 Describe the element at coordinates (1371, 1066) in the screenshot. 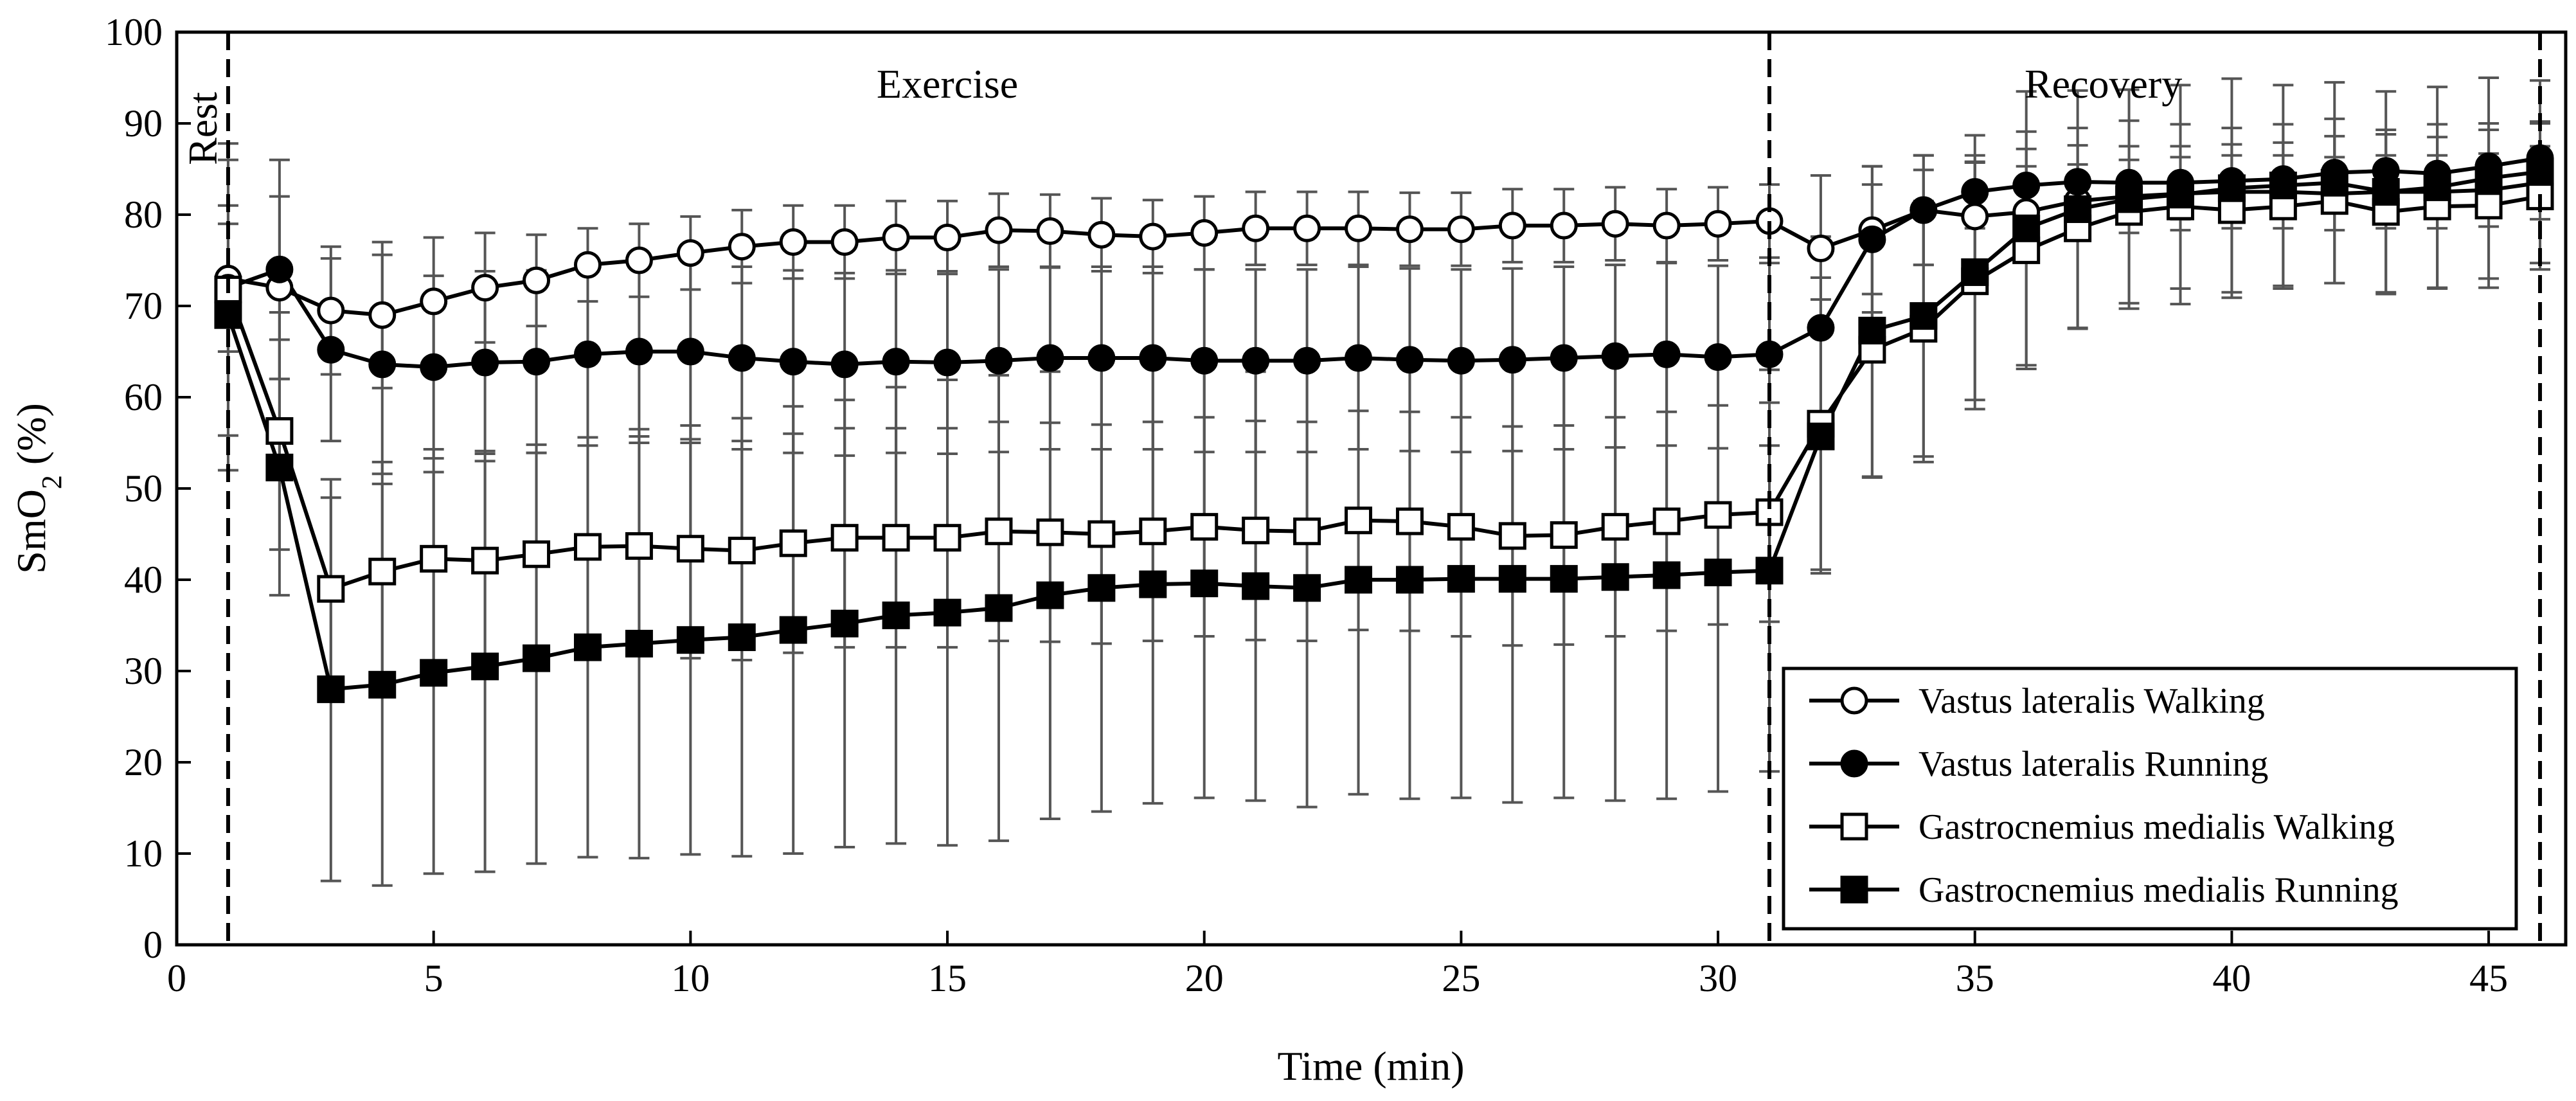

I see `x-axis-title: Time (min)` at that location.